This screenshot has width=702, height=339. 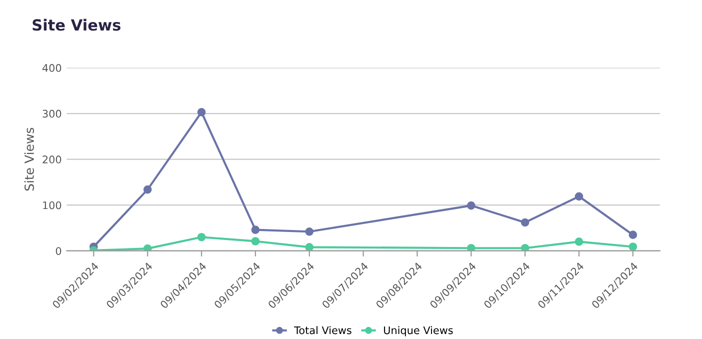 I want to click on y-tick-label: 400, so click(x=52, y=68).